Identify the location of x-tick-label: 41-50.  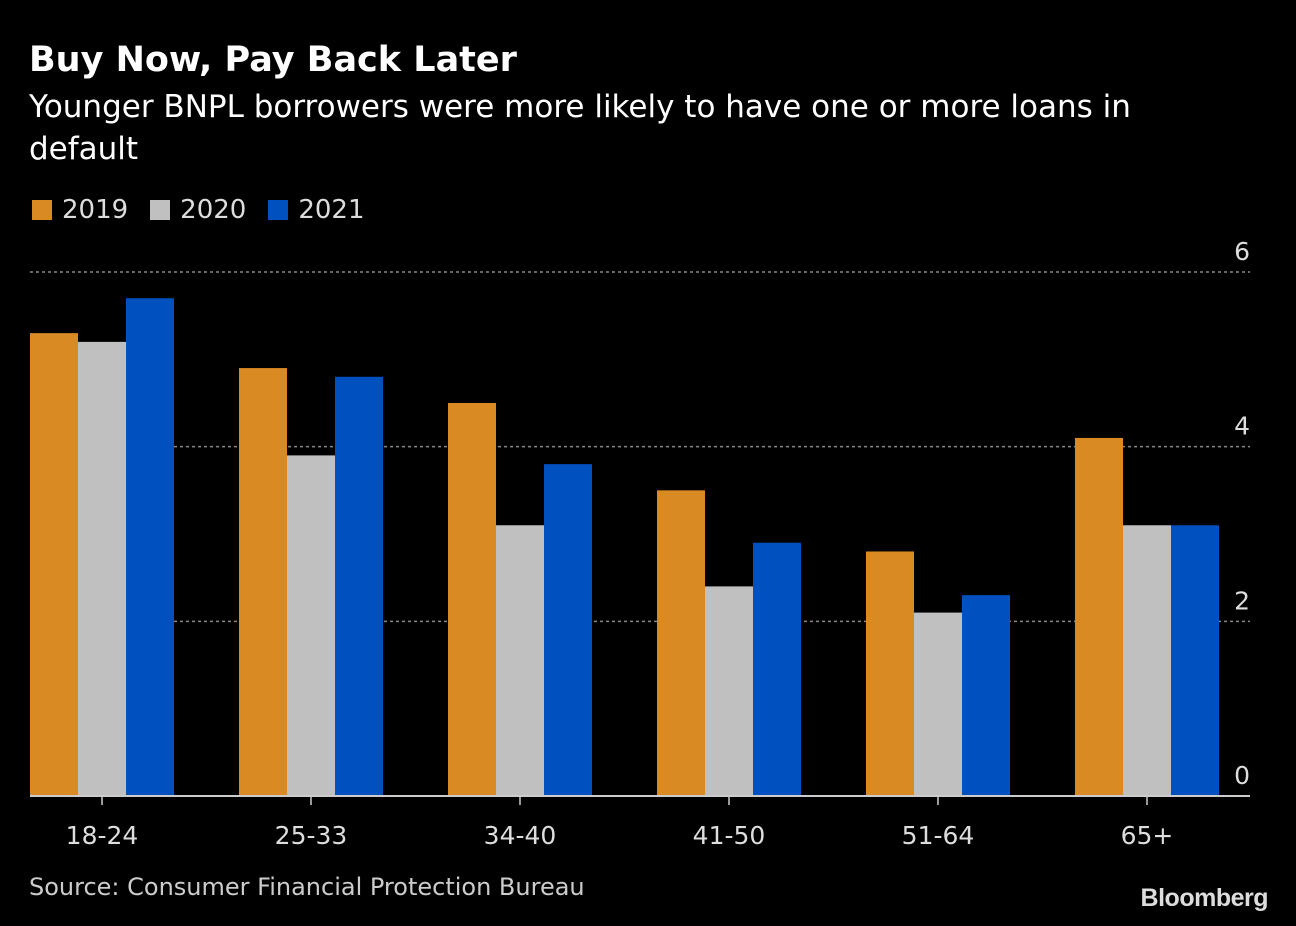
(729, 835).